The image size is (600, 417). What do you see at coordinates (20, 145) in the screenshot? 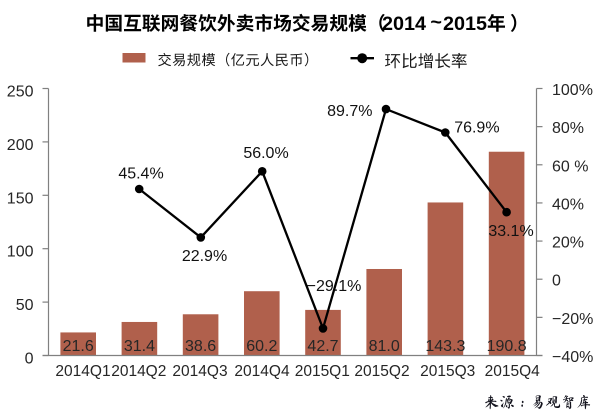
I see `svg-text: 200` at bounding box center [20, 145].